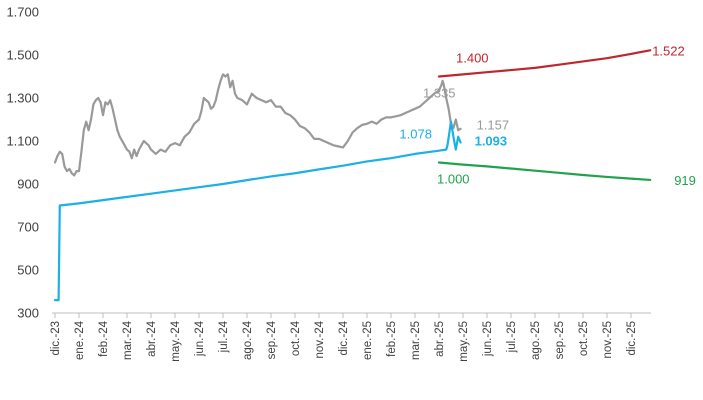 The height and width of the screenshot is (400, 703). What do you see at coordinates (668, 50) in the screenshot?
I see `data-label: 1.522` at bounding box center [668, 50].